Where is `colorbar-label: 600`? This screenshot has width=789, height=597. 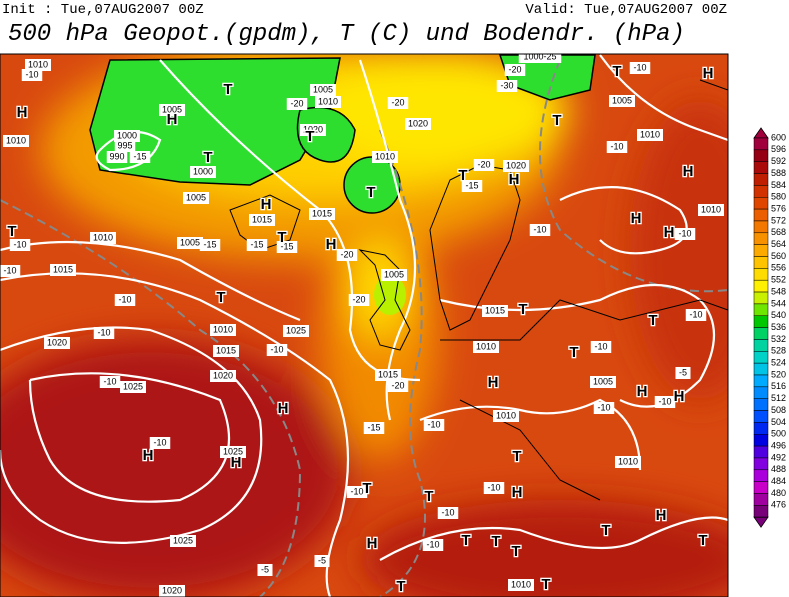
colorbar-label: 600 is located at coordinates (778, 137).